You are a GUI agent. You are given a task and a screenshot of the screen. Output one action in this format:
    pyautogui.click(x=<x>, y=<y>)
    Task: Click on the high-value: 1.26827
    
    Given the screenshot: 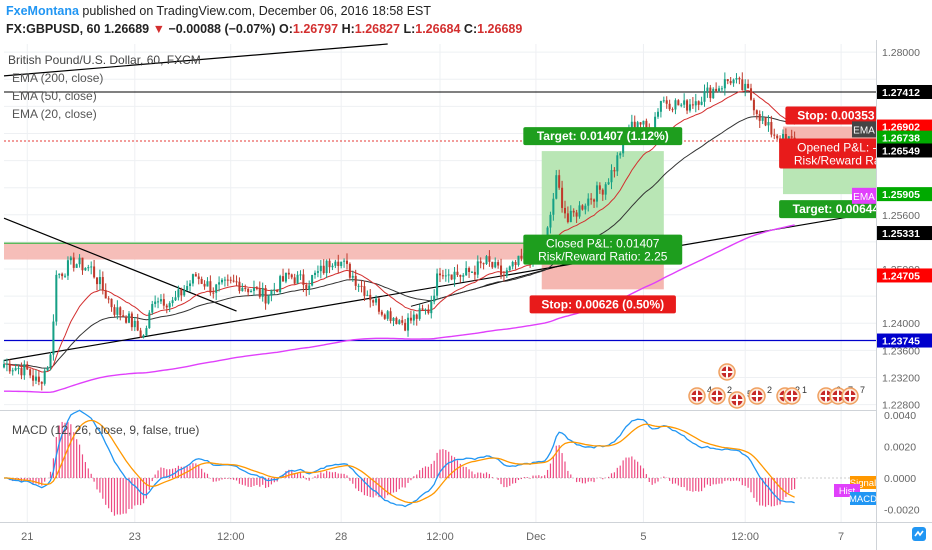 What is the action you would take?
    pyautogui.click(x=377, y=29)
    